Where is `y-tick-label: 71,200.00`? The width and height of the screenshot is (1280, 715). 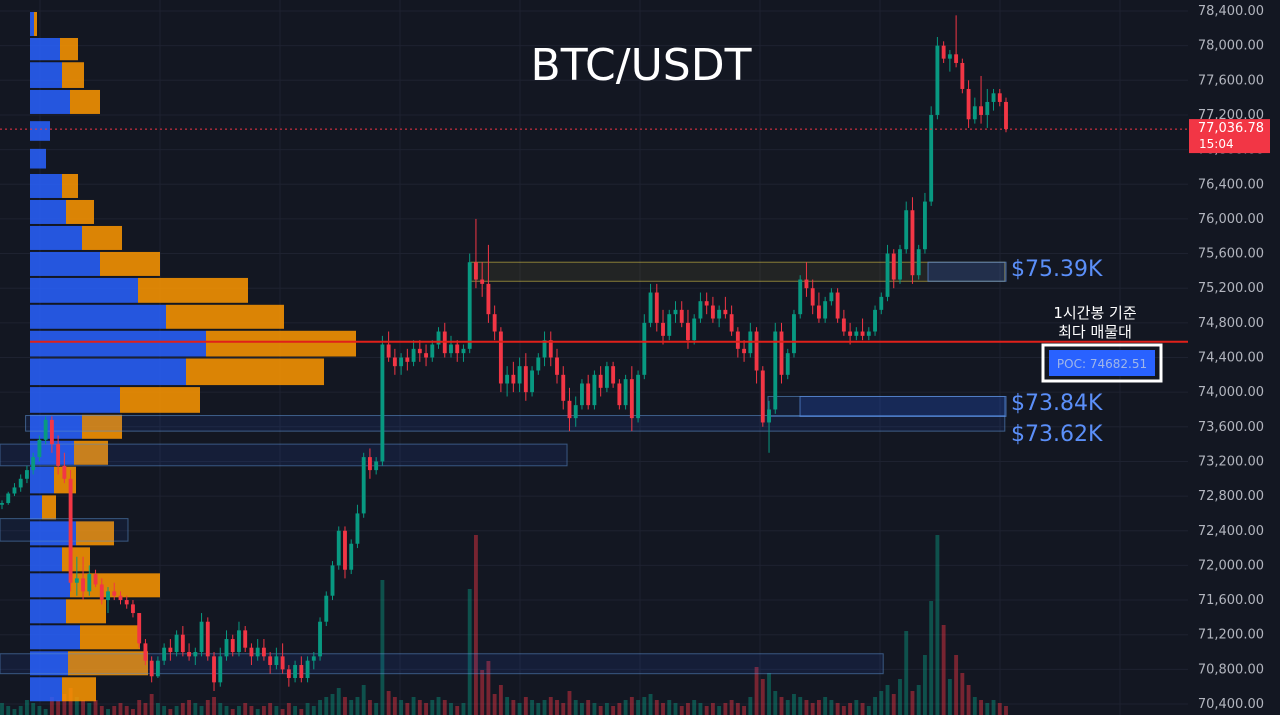 y-tick-label: 71,200.00 is located at coordinates (1231, 635).